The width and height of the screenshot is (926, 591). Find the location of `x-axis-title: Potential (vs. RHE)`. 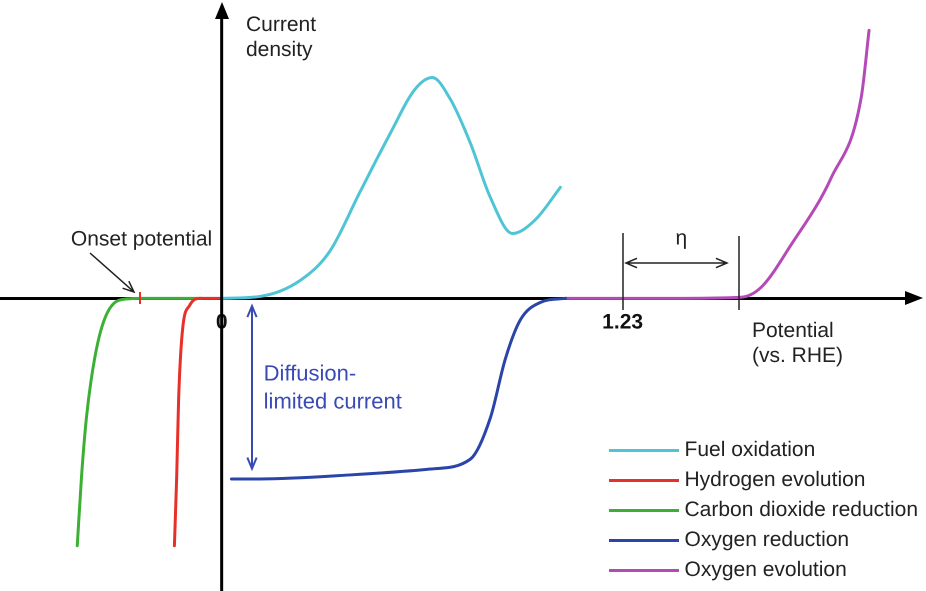

x-axis-title: Potential (vs. RHE) is located at coordinates (798, 343).